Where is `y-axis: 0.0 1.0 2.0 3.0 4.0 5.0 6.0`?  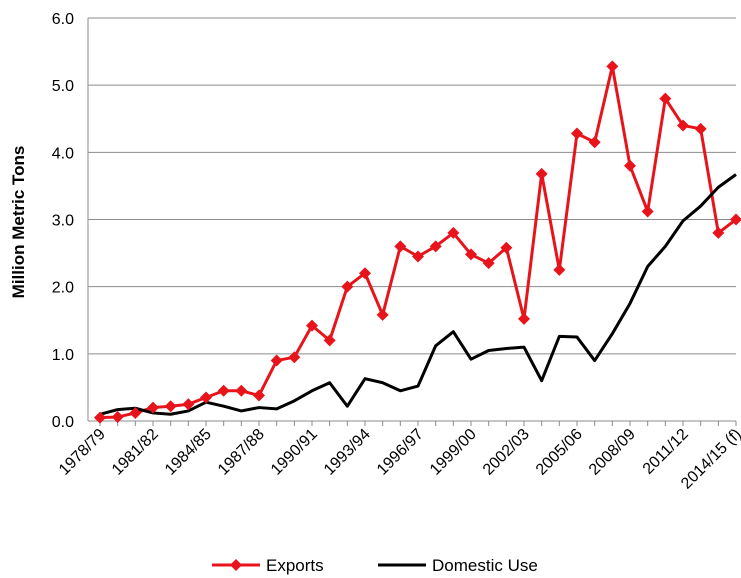 y-axis: 0.0 1.0 2.0 3.0 4.0 5.0 6.0 is located at coordinates (70, 221).